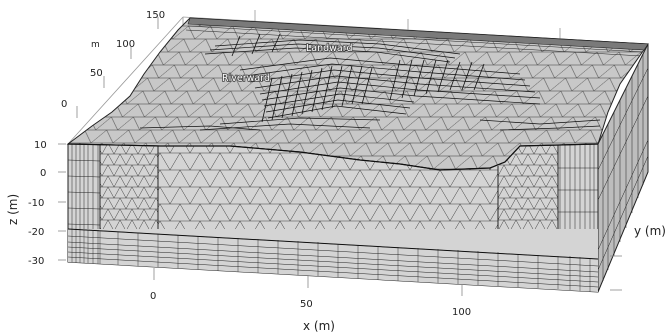 Image resolution: width=665 pixels, height=336 pixels. I want to click on z-tick-0: 0, so click(43, 173).